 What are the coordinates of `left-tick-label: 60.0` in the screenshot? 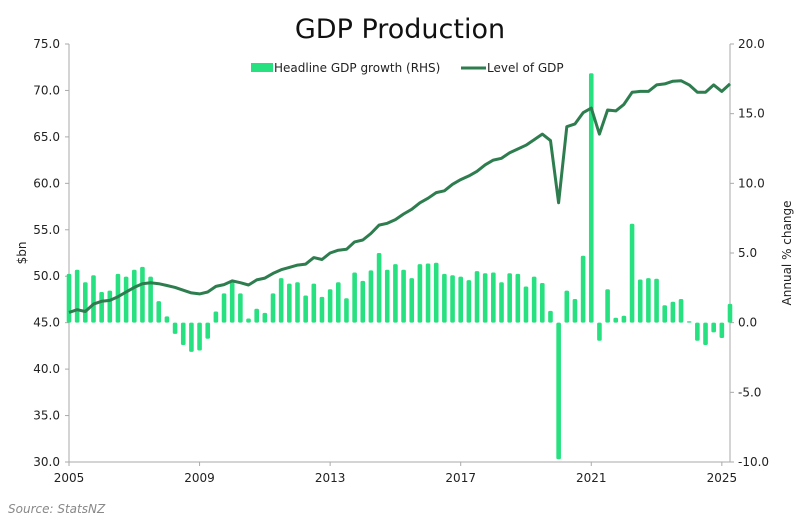 It's located at (46, 183).